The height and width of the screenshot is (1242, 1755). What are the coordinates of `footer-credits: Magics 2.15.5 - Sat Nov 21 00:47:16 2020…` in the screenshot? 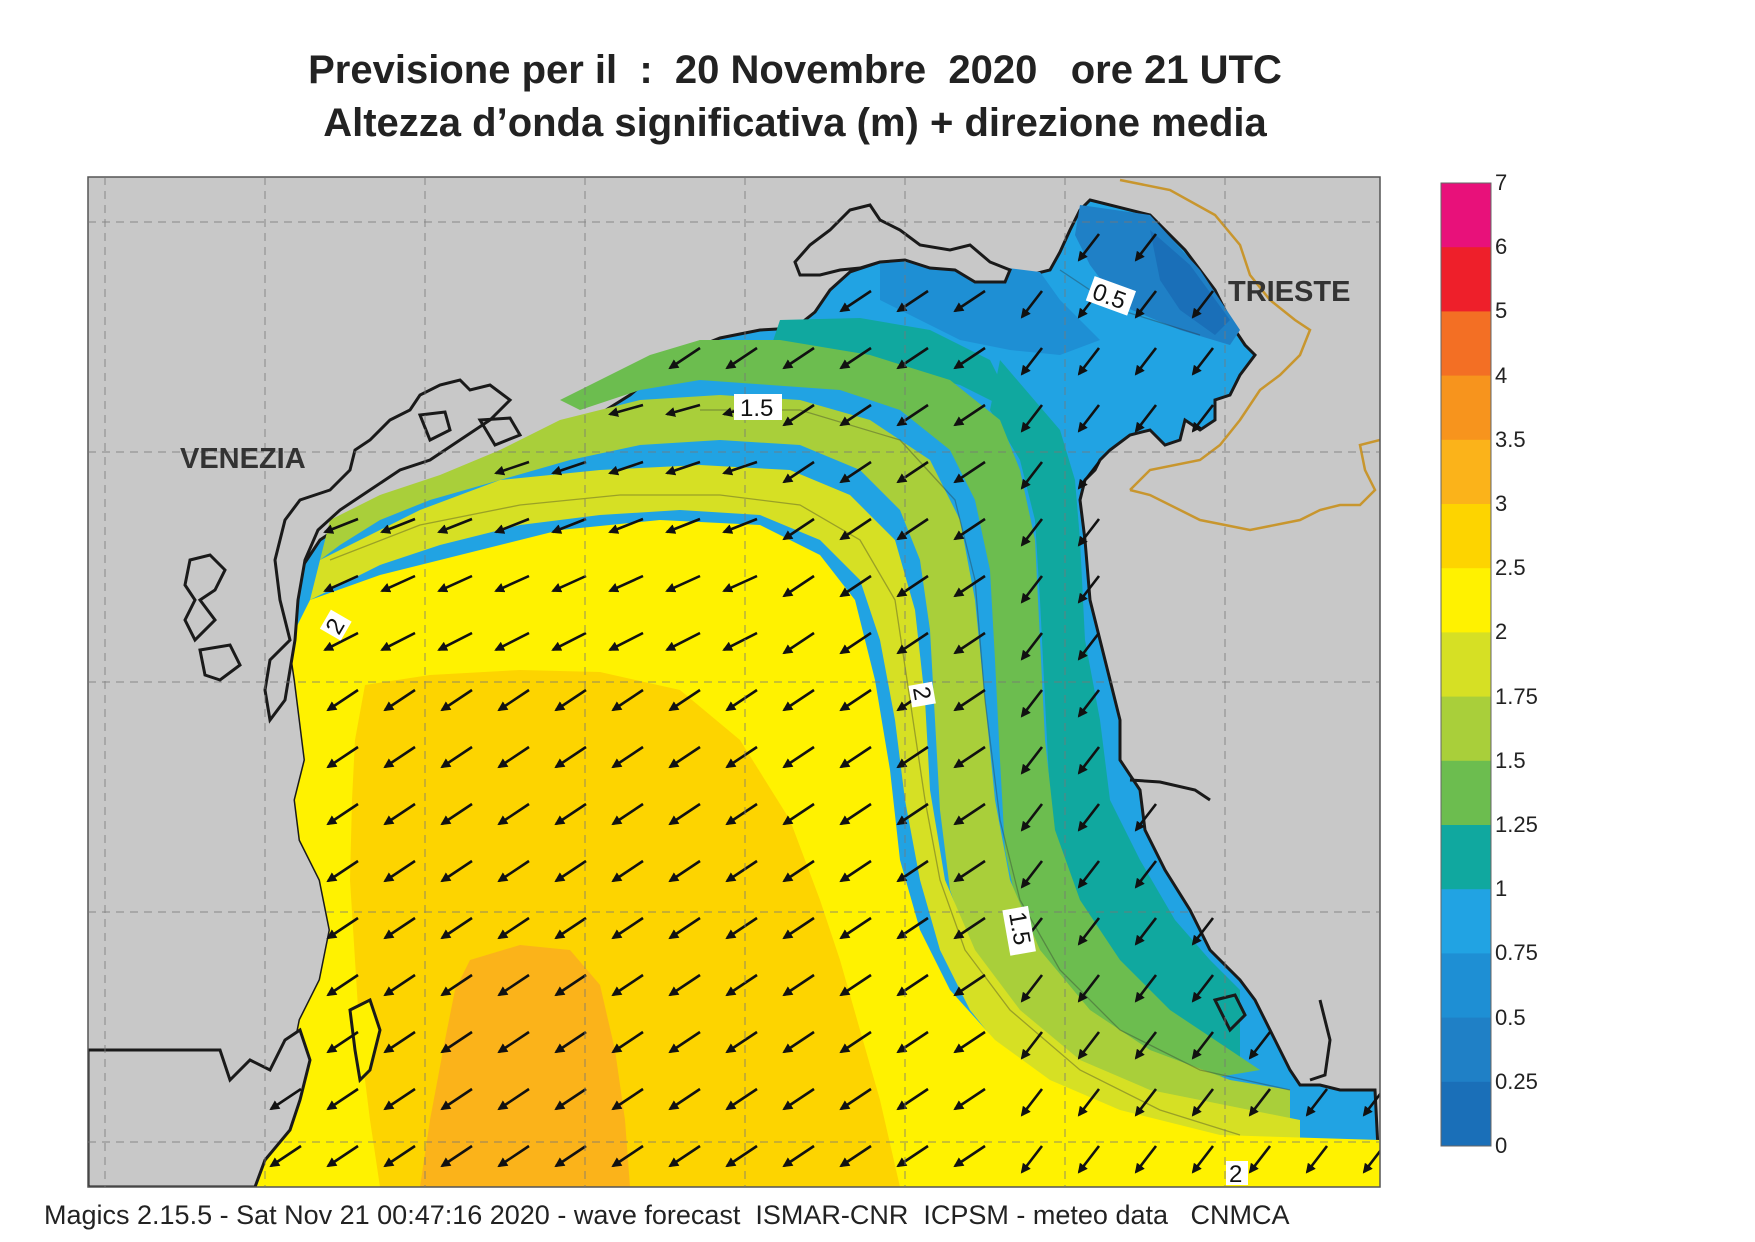 It's located at (667, 1215).